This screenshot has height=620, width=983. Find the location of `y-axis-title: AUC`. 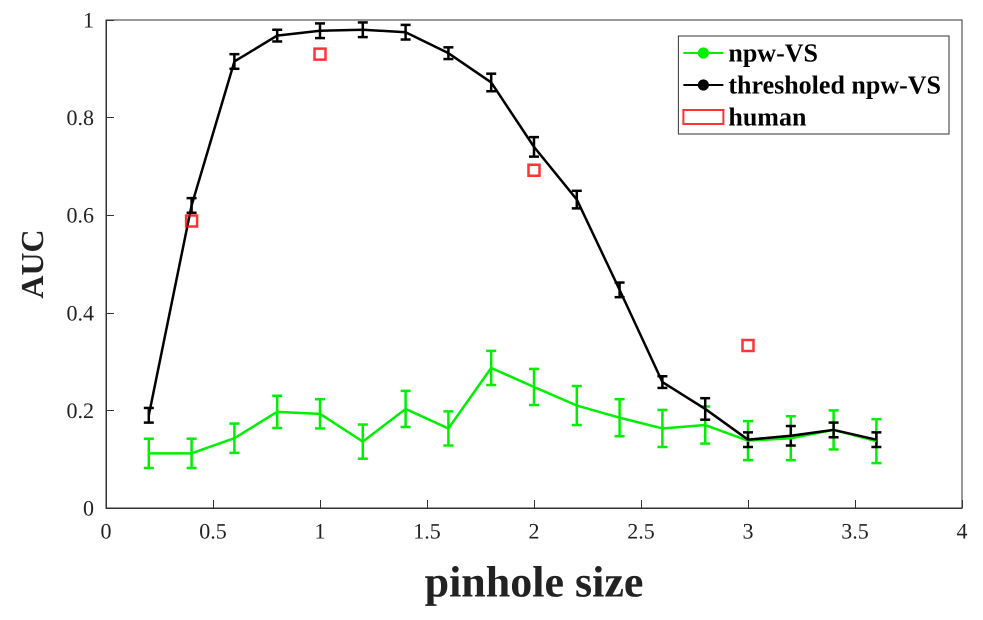

y-axis-title: AUC is located at coordinates (32, 264).